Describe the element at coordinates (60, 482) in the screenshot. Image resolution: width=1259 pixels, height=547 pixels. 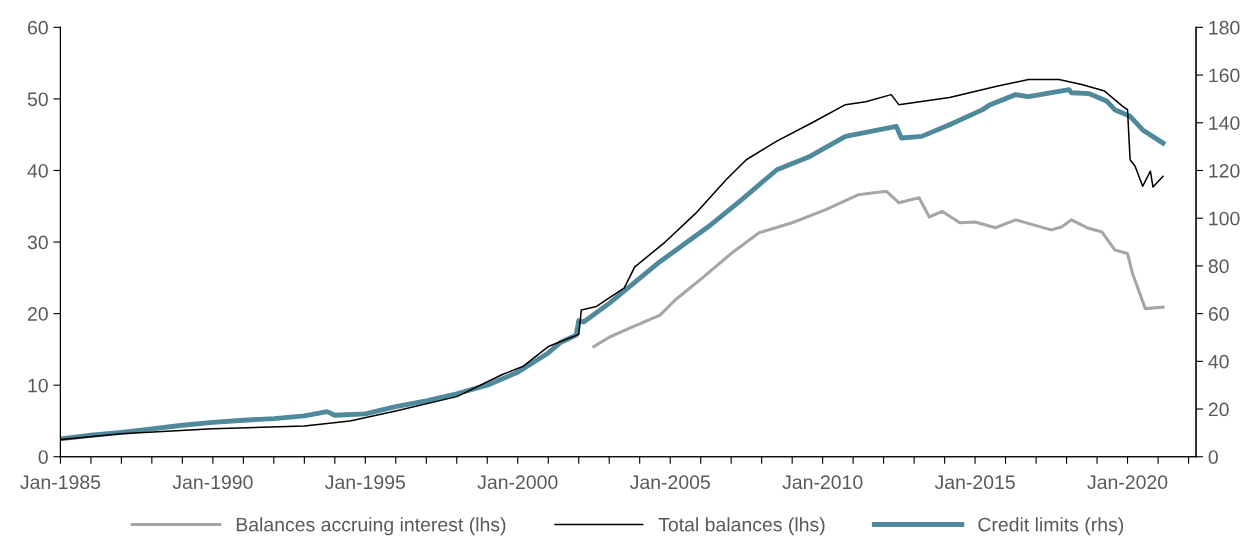
I see `x-tick-label: Jan-1985` at that location.